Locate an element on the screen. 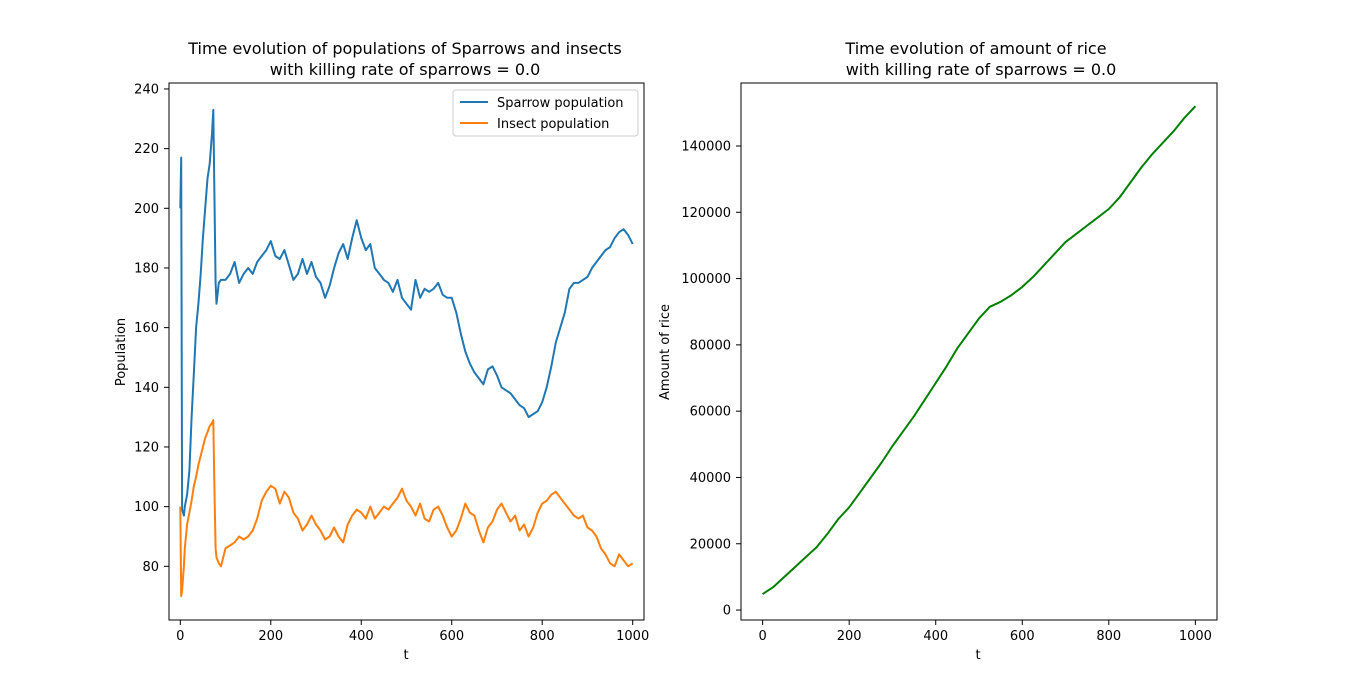  population-chart-ytick-label: 220 is located at coordinates (146, 149).